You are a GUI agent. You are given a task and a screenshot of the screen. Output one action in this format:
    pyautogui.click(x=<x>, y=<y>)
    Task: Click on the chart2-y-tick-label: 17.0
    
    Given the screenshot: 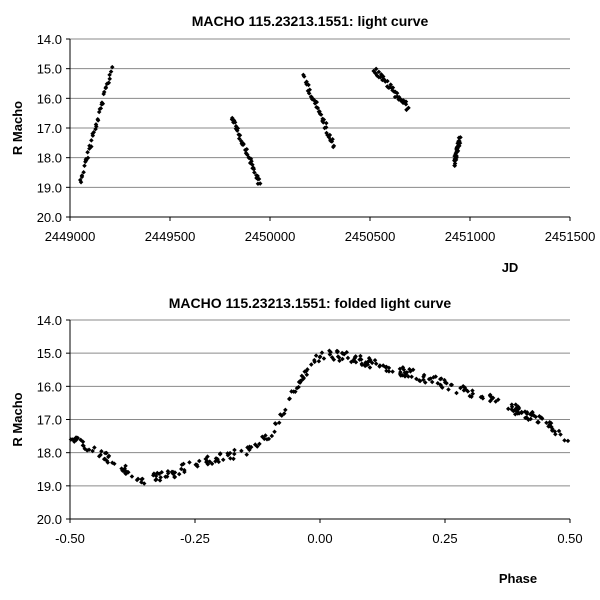 What is the action you would take?
    pyautogui.click(x=49, y=420)
    